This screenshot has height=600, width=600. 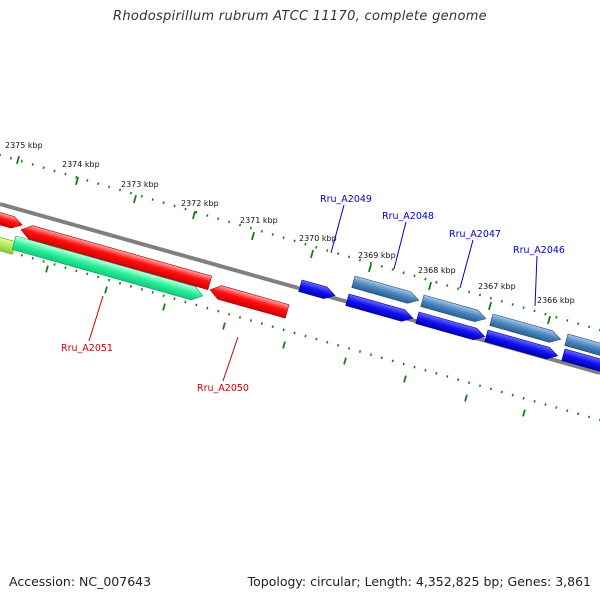 What do you see at coordinates (346, 199) in the screenshot?
I see `gene-label: Rru_A2049` at bounding box center [346, 199].